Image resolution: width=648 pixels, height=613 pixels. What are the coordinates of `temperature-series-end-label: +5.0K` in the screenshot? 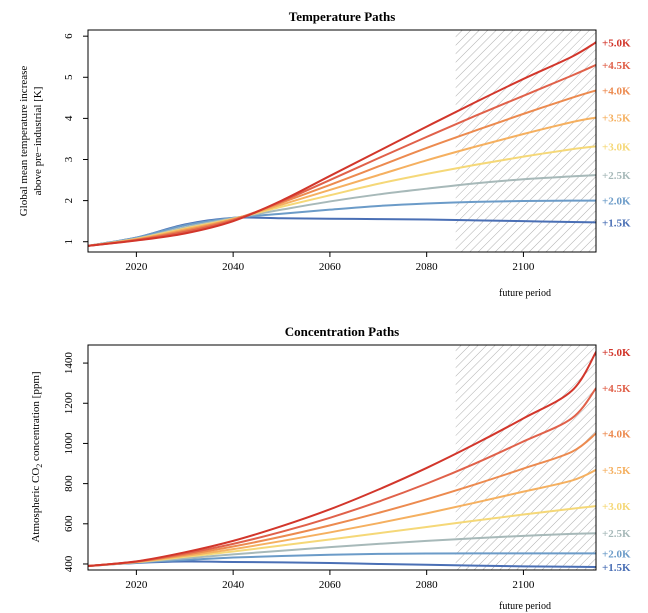 It's located at (616, 43).